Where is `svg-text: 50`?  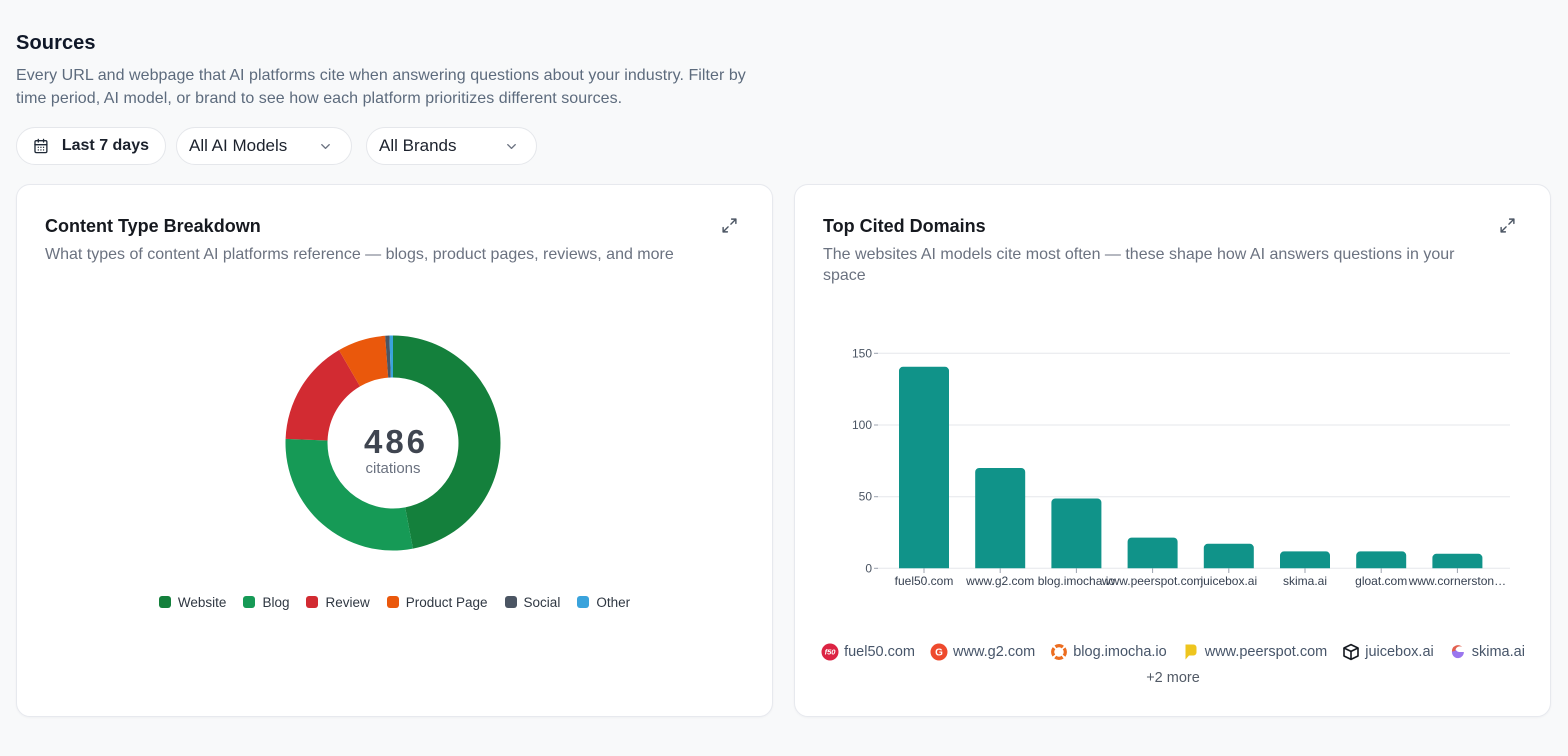
svg-text: 50 is located at coordinates (866, 497).